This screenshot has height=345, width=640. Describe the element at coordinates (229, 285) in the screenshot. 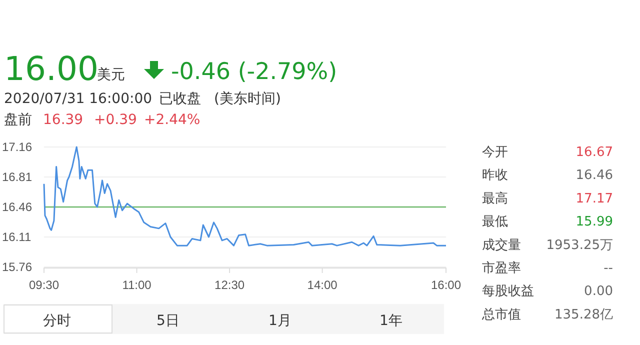

I see `x-tick-label: 12:30` at that location.